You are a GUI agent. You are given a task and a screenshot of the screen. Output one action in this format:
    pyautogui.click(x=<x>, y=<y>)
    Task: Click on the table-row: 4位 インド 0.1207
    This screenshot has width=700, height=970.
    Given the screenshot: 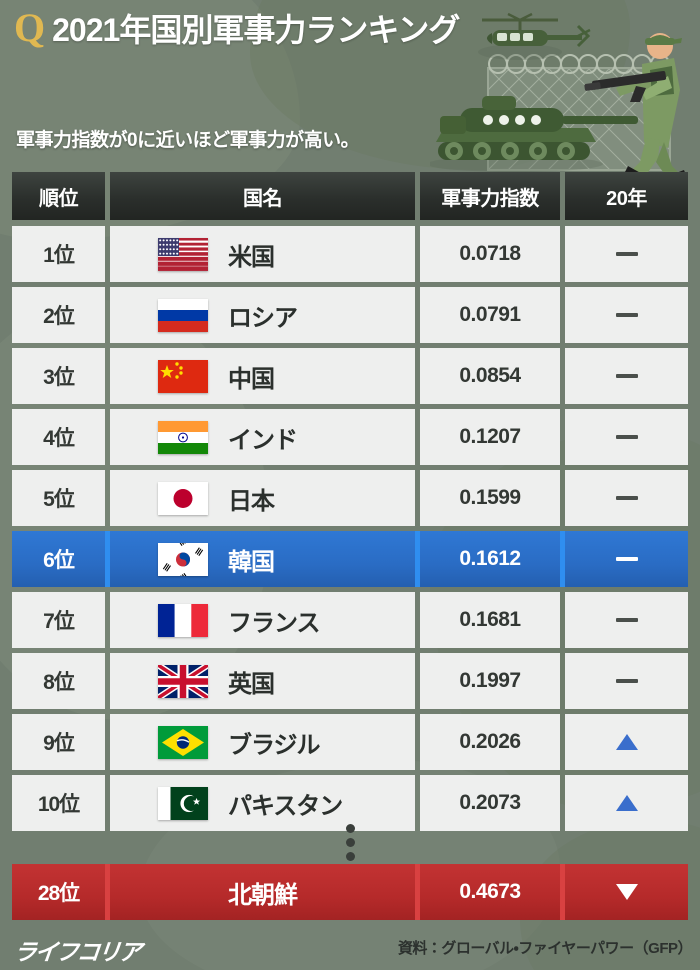 What is the action you would take?
    pyautogui.click(x=350, y=437)
    